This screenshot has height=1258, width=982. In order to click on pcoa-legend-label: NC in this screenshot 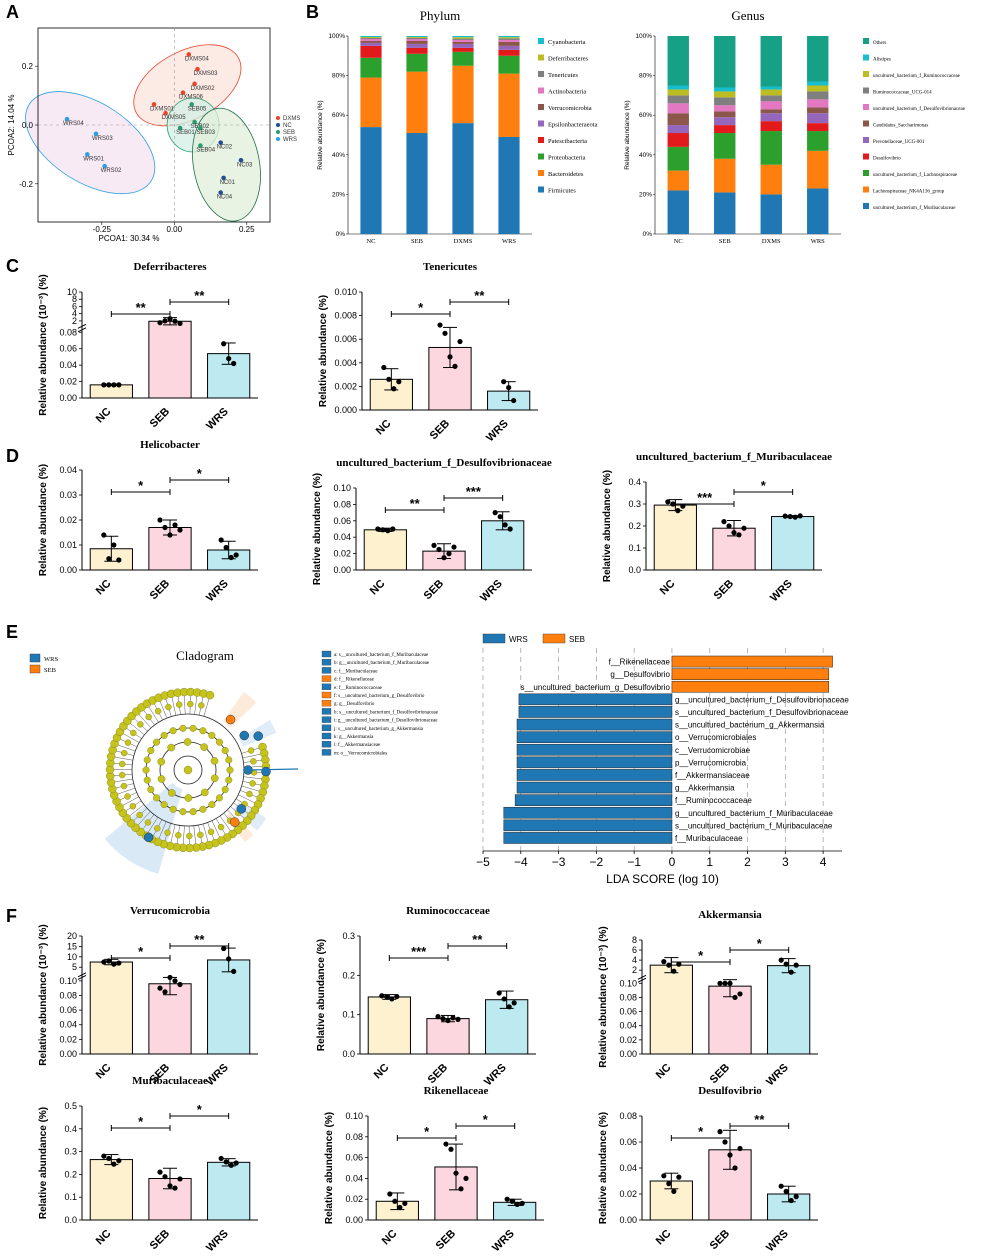, I will do `click(287, 126)`.